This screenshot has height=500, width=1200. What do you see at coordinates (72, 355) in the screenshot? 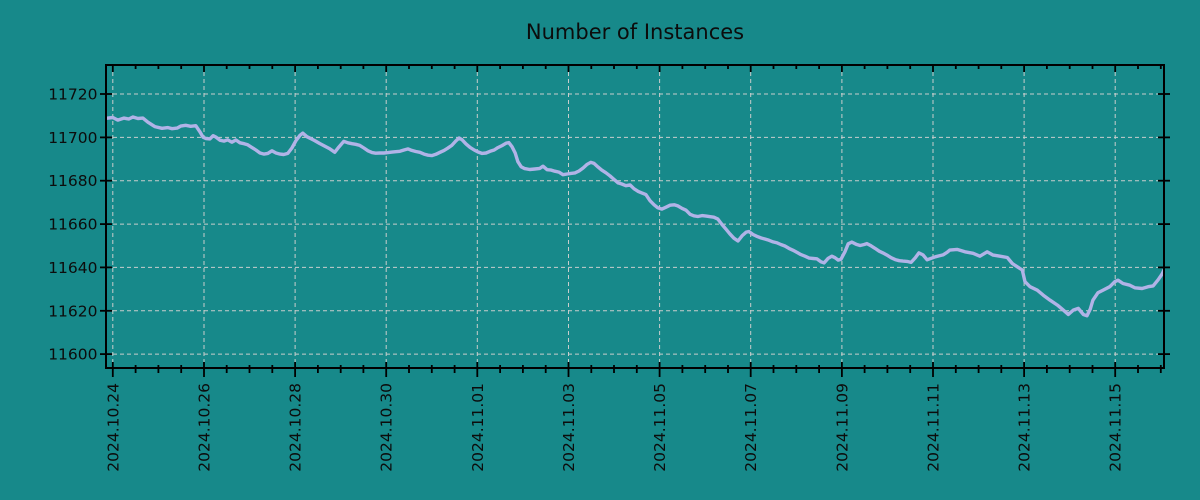
I see `y-tick-label: 11600` at bounding box center [72, 355].